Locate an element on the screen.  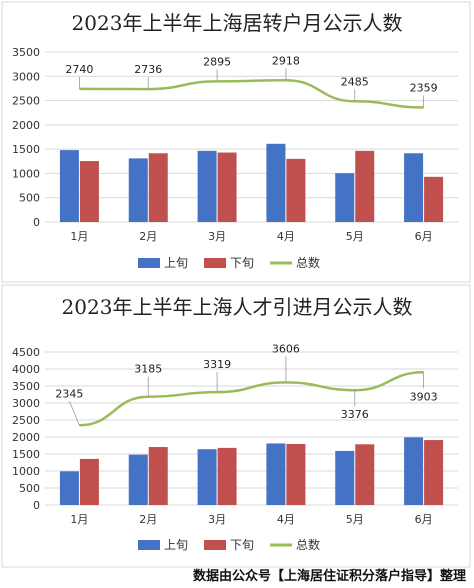
data-label-3月: 2895 is located at coordinates (217, 61).